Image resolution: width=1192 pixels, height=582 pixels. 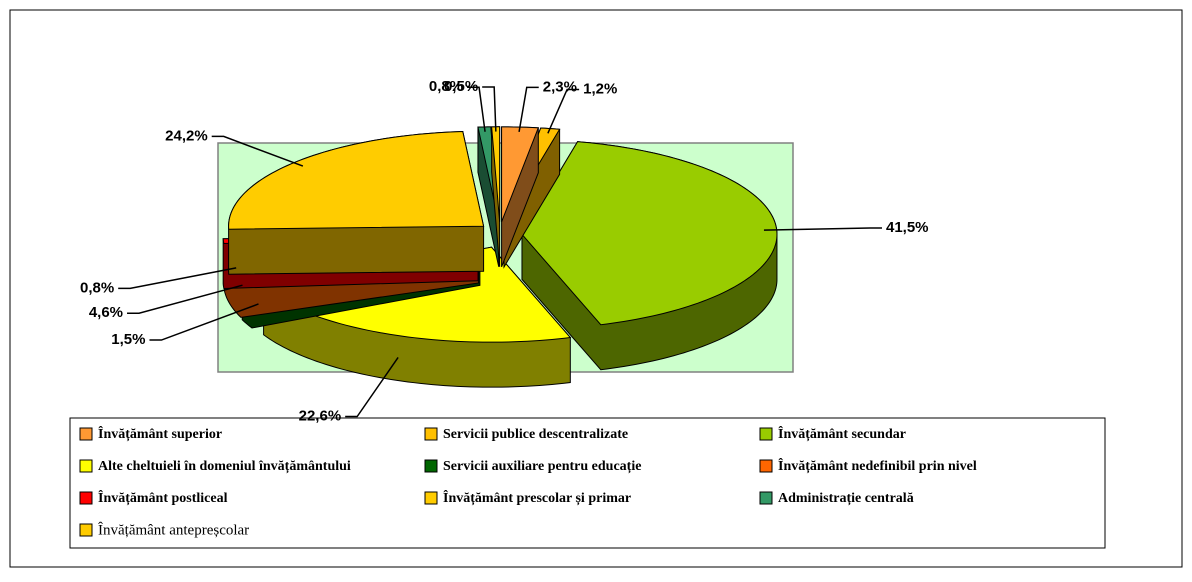 I want to click on legend-label: Învățământ superior, so click(x=160, y=433).